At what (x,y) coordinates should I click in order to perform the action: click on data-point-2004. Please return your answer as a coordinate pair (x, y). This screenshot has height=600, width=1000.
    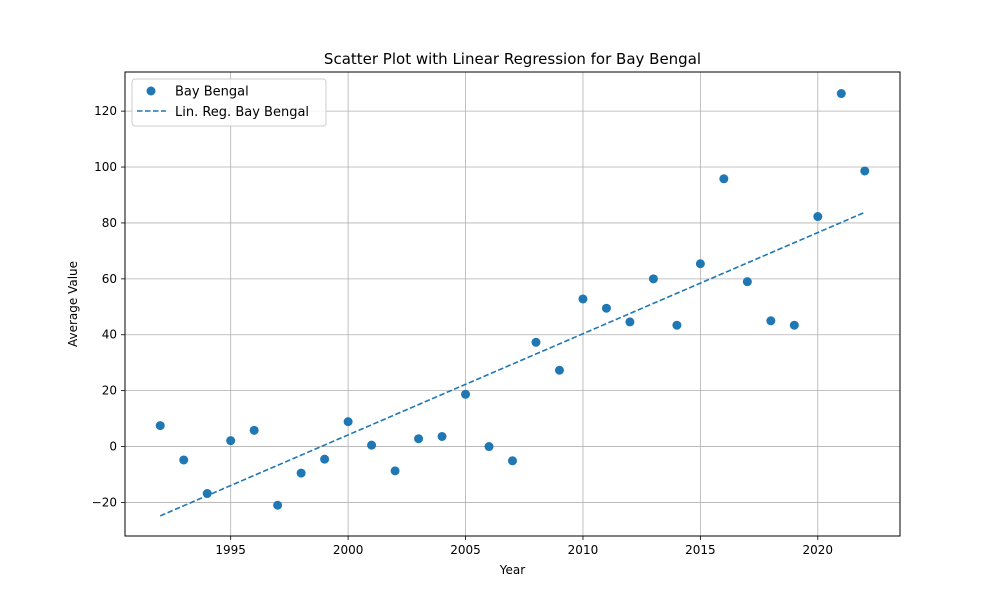
    Looking at the image, I should click on (442, 436).